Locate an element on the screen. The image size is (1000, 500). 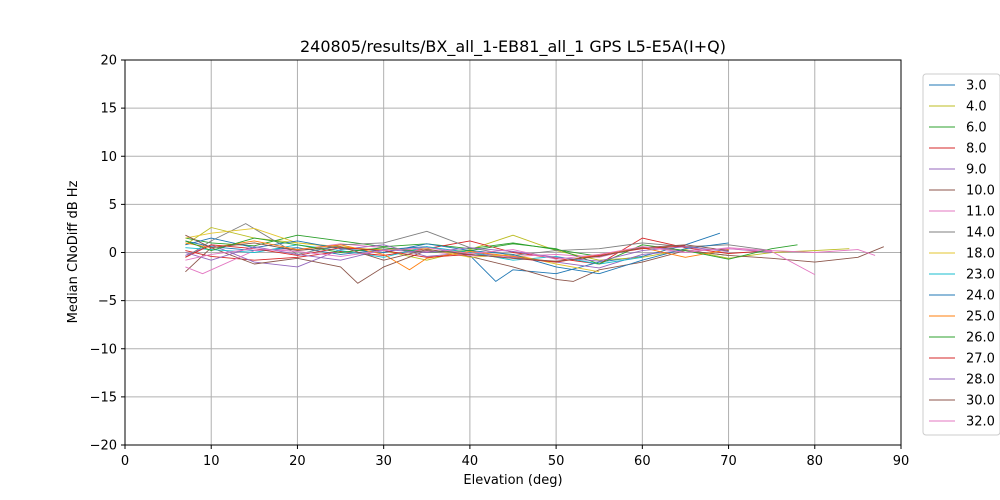
y-axis-ticks: 20 15 10 5 0 −5 −10 −15 −20 is located at coordinates (107, 254).